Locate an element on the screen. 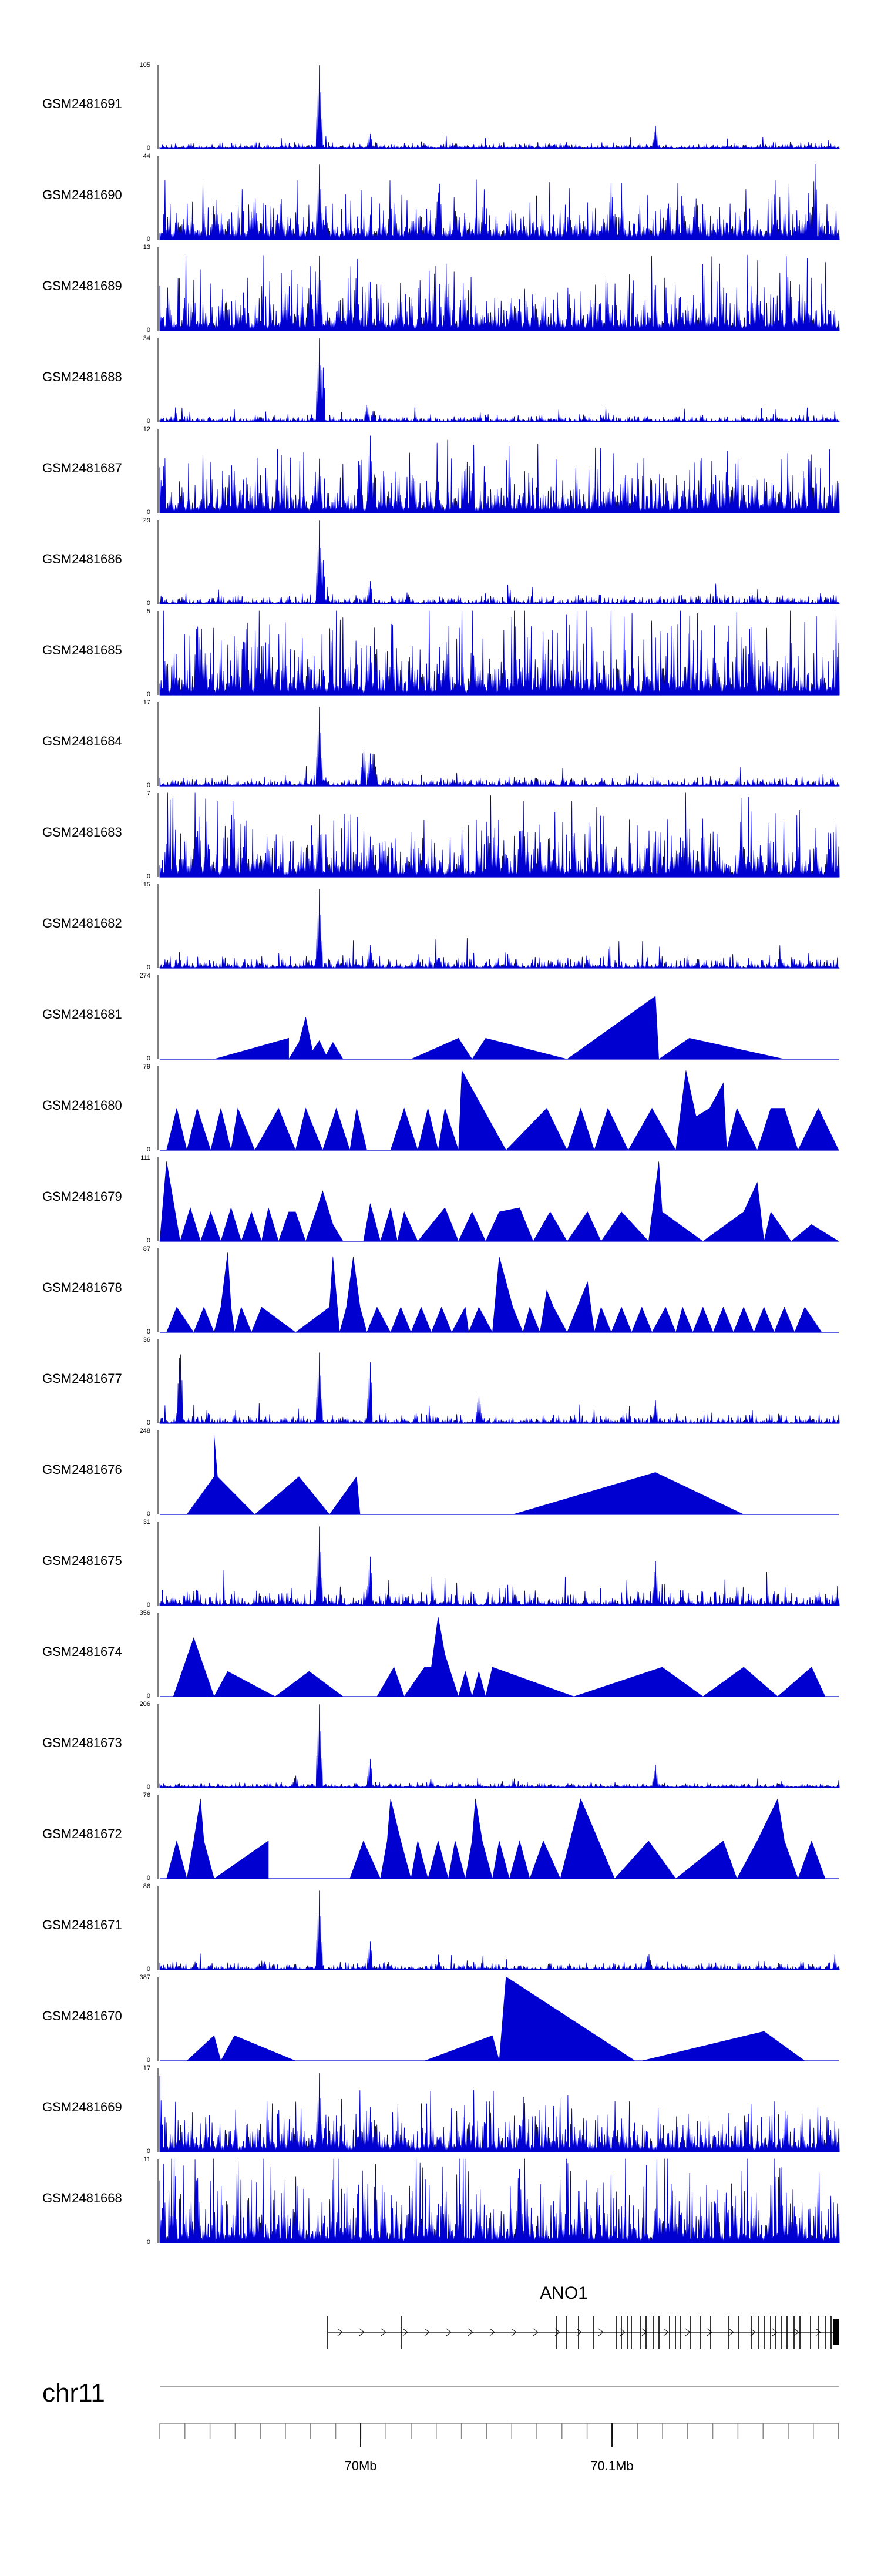  track-GSM2481687: GSM2481687 12 0 is located at coordinates (441, 471).